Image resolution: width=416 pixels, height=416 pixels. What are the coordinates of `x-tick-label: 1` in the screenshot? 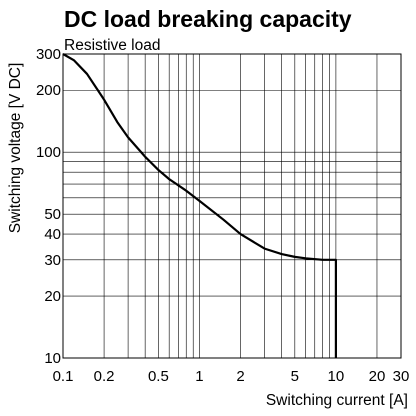 It's located at (199, 376).